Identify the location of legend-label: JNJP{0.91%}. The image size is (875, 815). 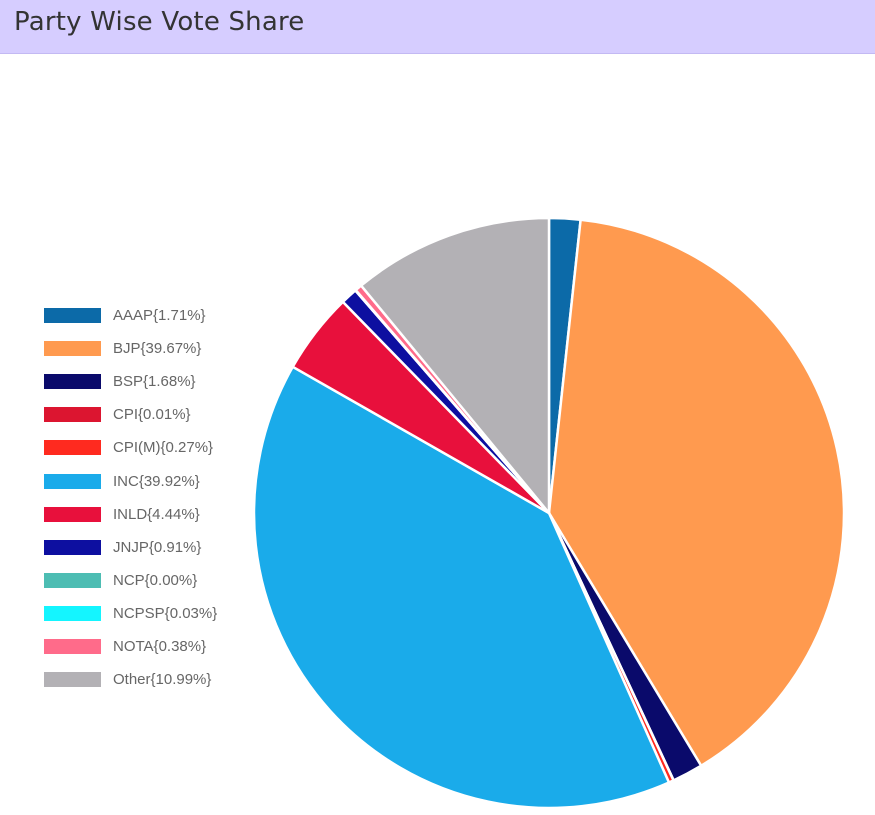
(157, 547).